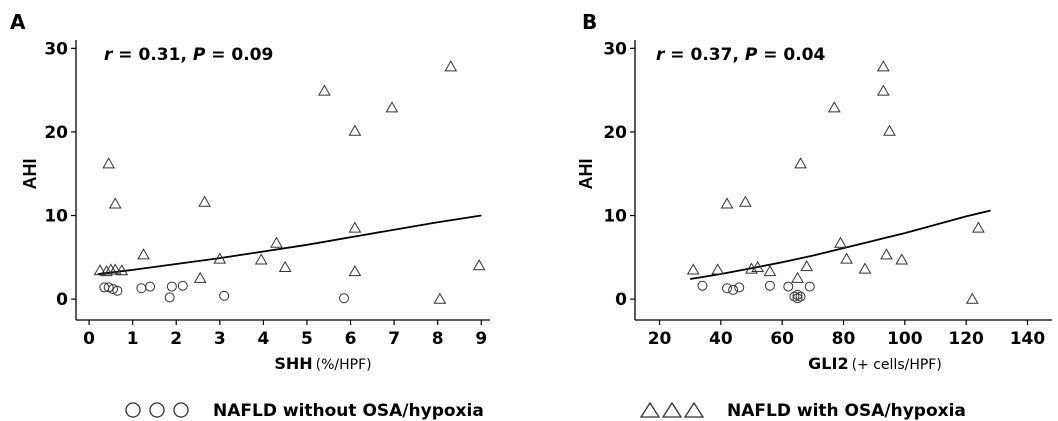 Image resolution: width=1058 pixels, height=421 pixels. Describe the element at coordinates (220, 339) in the screenshot. I see `panel-a-x-tick-label: 3` at that location.